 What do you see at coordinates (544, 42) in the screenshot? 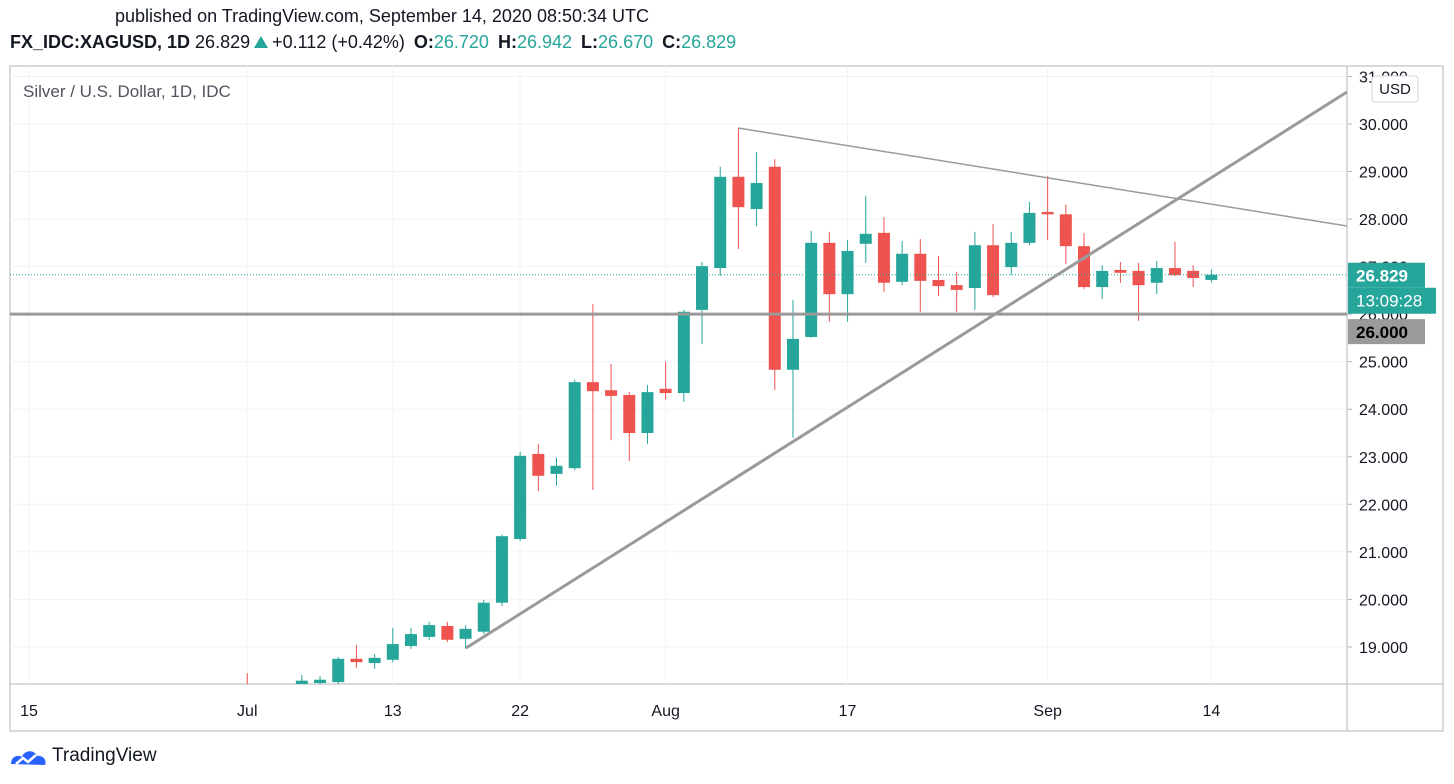
I see `h: 26.942` at bounding box center [544, 42].